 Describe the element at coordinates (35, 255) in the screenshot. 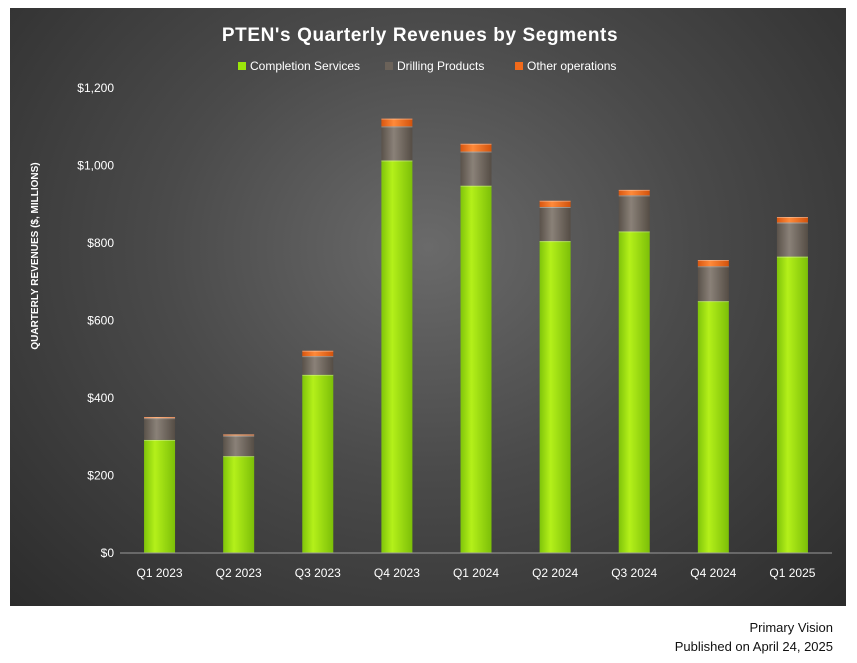

I see `y-axis-label: QUARTERLY REVENUES ($, MILLIONS)` at that location.